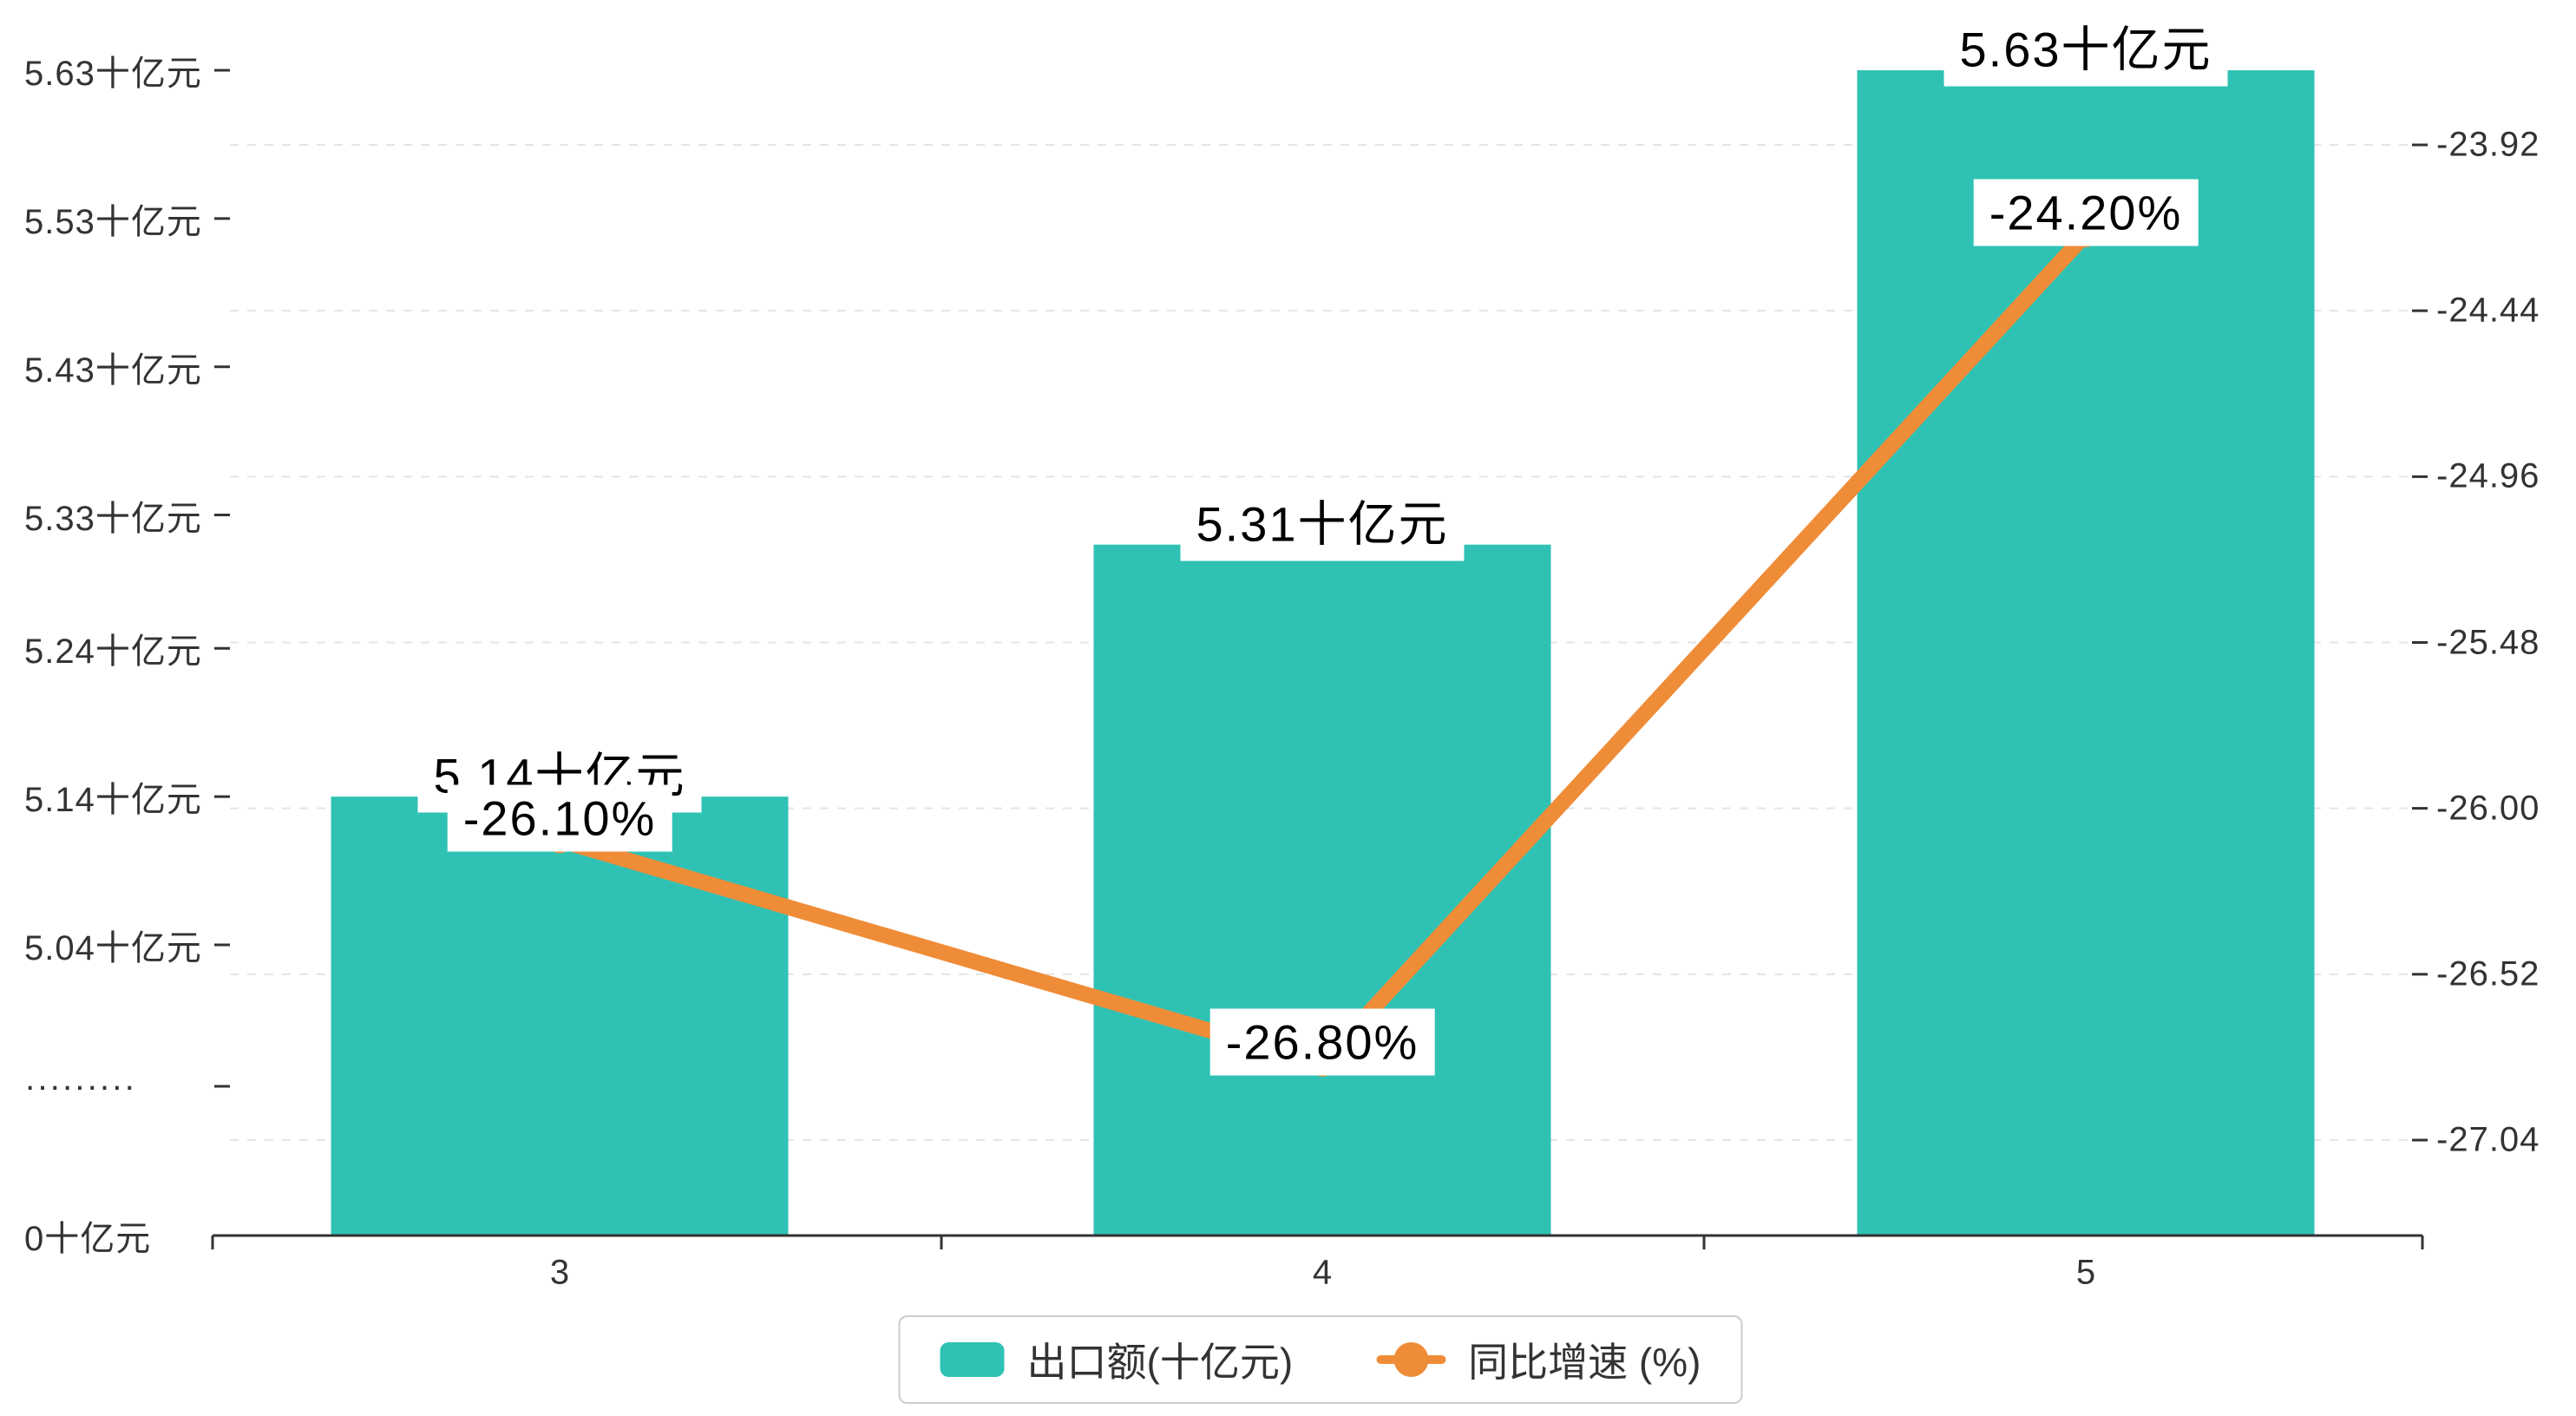 Image resolution: width=2576 pixels, height=1416 pixels. I want to click on legend-label-export: 出口额(十亿元), so click(1160, 1362).